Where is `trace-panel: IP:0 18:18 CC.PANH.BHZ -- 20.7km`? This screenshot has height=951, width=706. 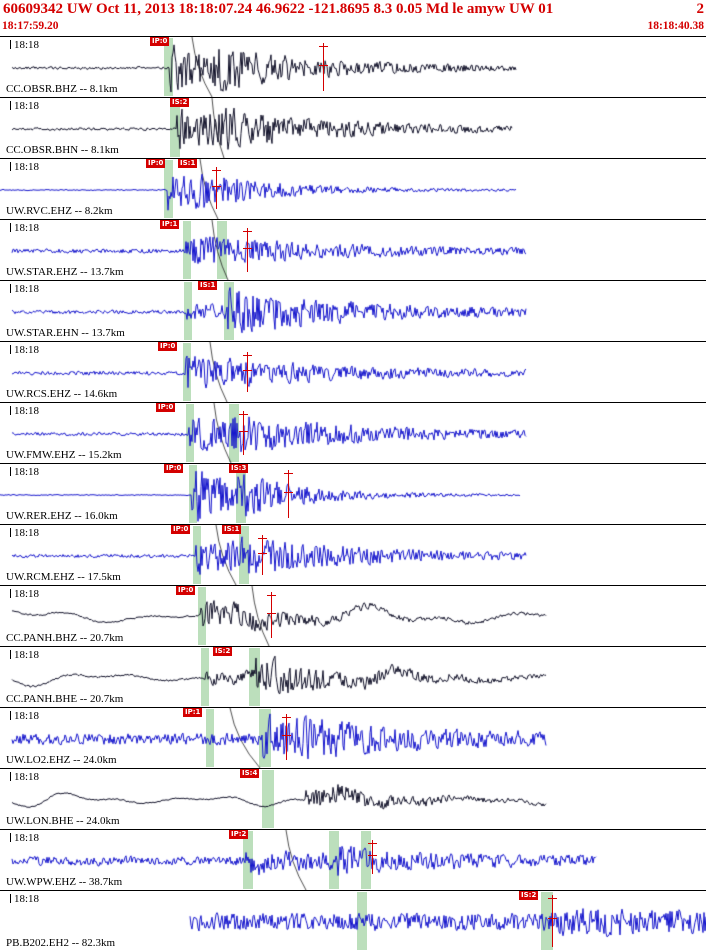 trace-panel: IP:0 18:18 CC.PANH.BHZ -- 20.7km is located at coordinates (353, 615).